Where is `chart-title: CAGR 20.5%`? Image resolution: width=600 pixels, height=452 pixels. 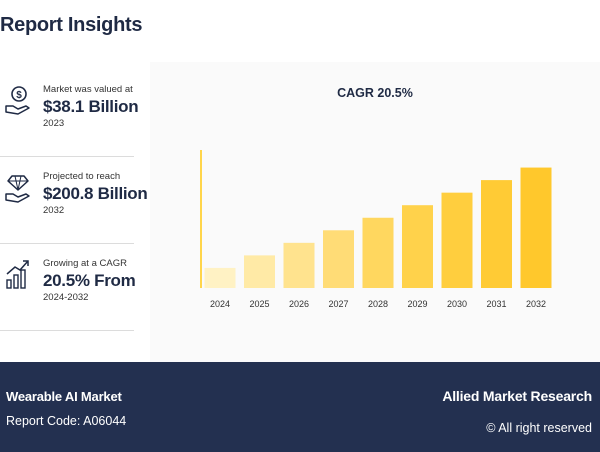 chart-title: CAGR 20.5% is located at coordinates (375, 93).